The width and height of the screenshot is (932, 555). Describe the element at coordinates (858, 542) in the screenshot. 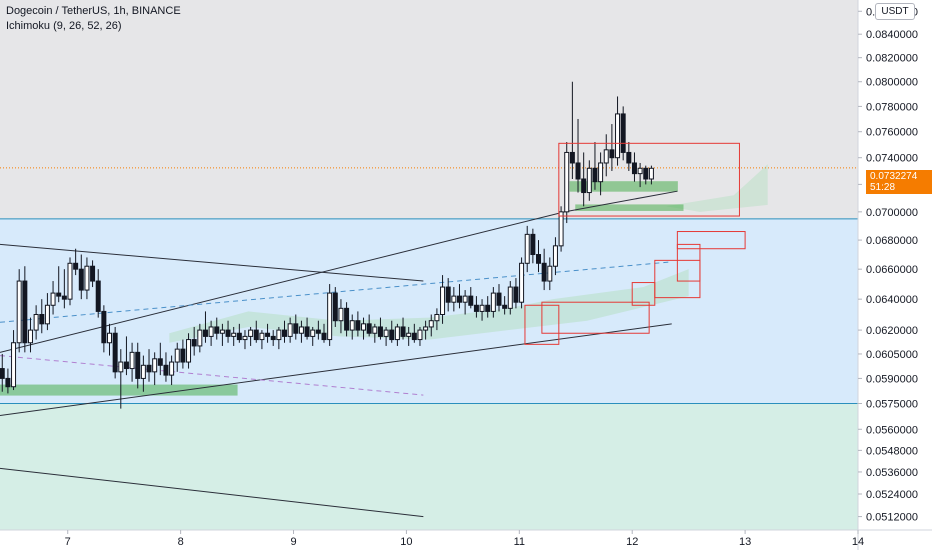

I see `x-tick-label: 14` at that location.